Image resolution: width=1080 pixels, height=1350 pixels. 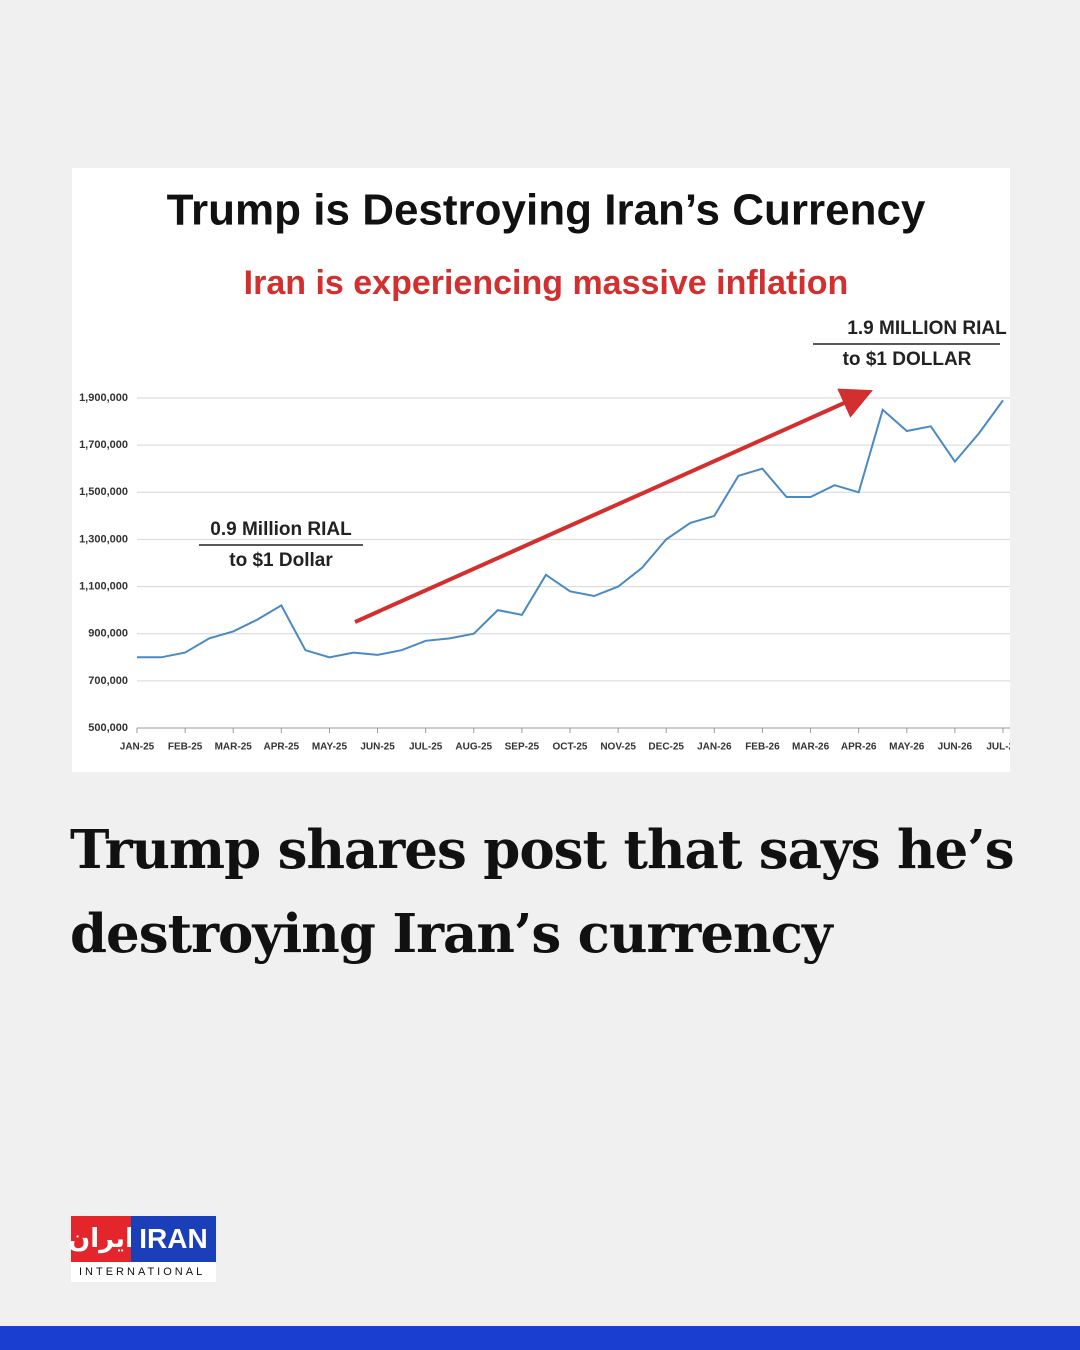 What do you see at coordinates (143, 1272) in the screenshot?
I see `logo-subtitle: INTERNATIONAL` at bounding box center [143, 1272].